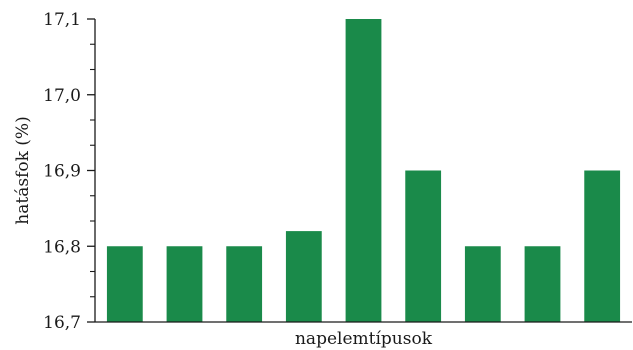 The width and height of the screenshot is (633, 350). What do you see at coordinates (62, 172) in the screenshot?
I see `y-tick-label: 16,9` at bounding box center [62, 172].